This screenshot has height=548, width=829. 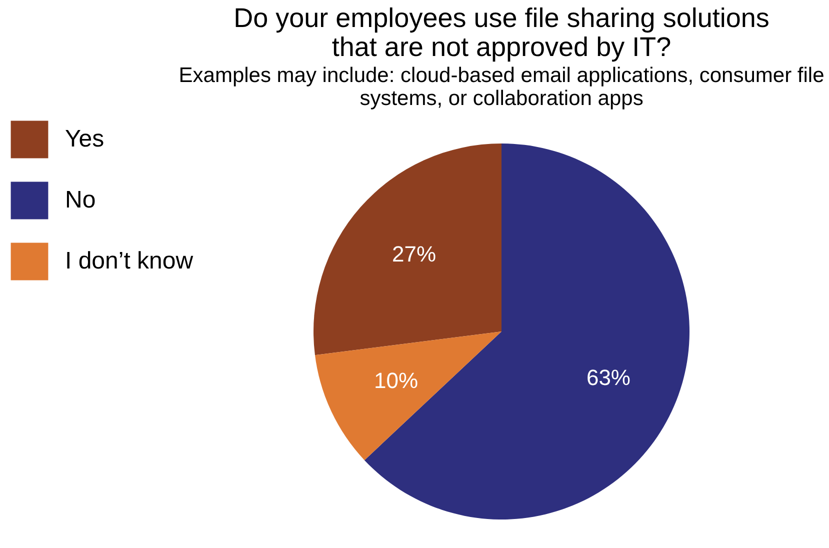 What do you see at coordinates (502, 47) in the screenshot?
I see `text: that are not approved by IT?` at bounding box center [502, 47].